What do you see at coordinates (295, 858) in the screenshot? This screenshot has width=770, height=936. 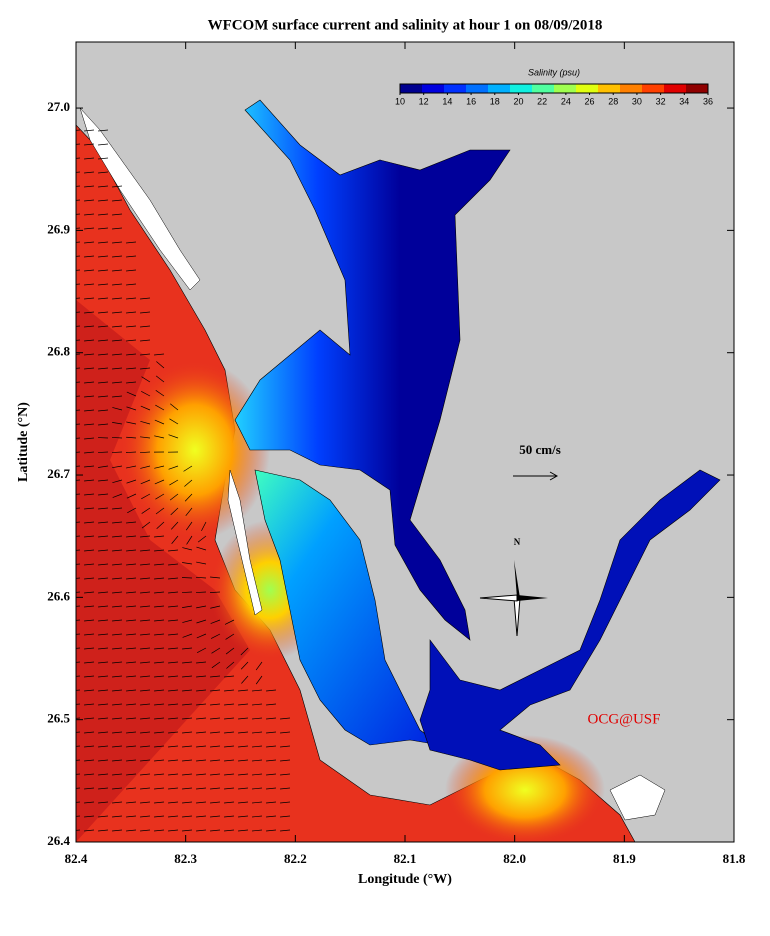 I see `x-tick-label: 82.2` at bounding box center [295, 858].